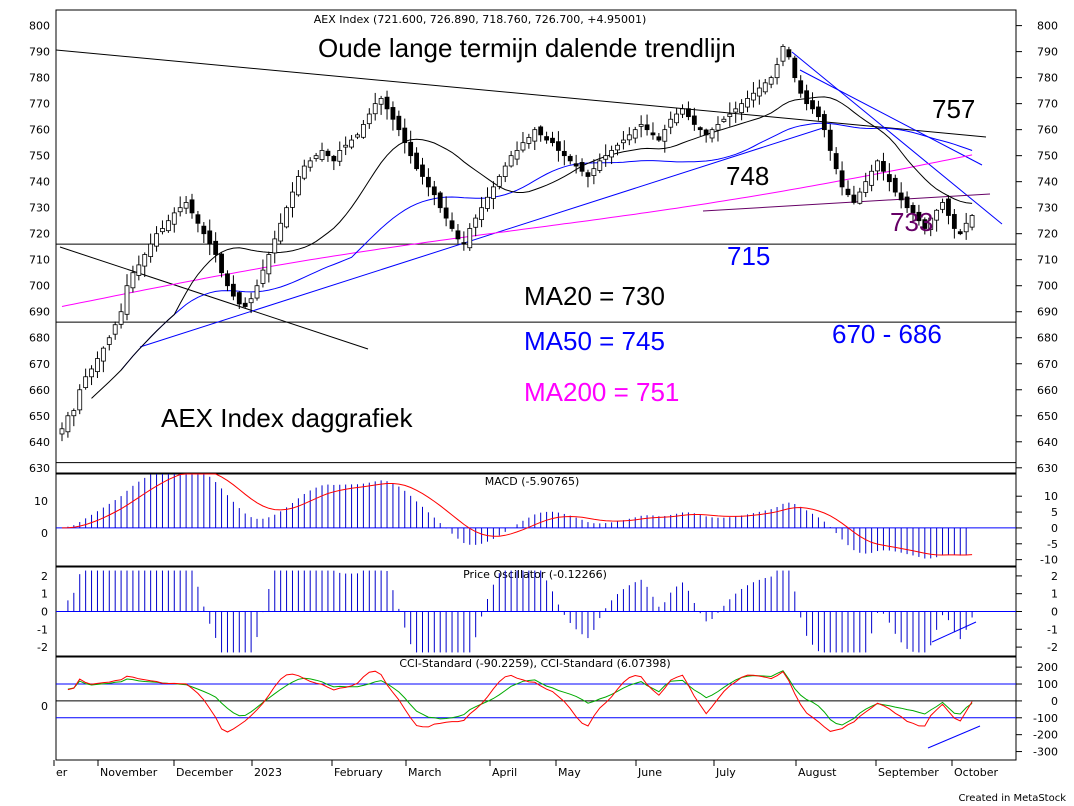 The image size is (1074, 806). What do you see at coordinates (39, 26) in the screenshot?
I see `price-left-tick-label-17: 800` at bounding box center [39, 26].